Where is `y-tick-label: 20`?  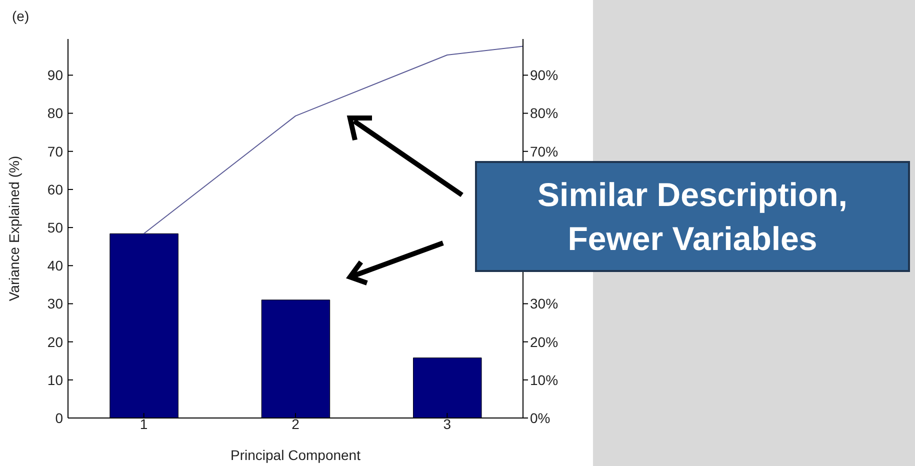 y-tick-label: 20 is located at coordinates (55, 342).